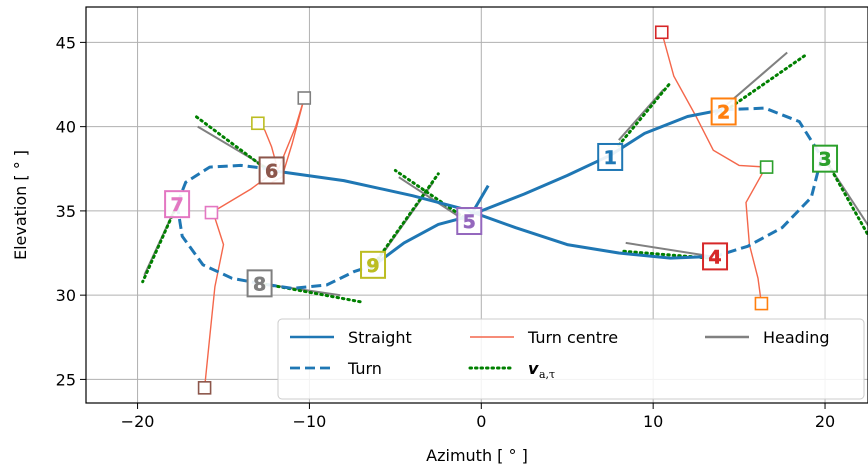 This screenshot has width=868, height=471. I want to click on point-marker-8: 8, so click(259, 283).